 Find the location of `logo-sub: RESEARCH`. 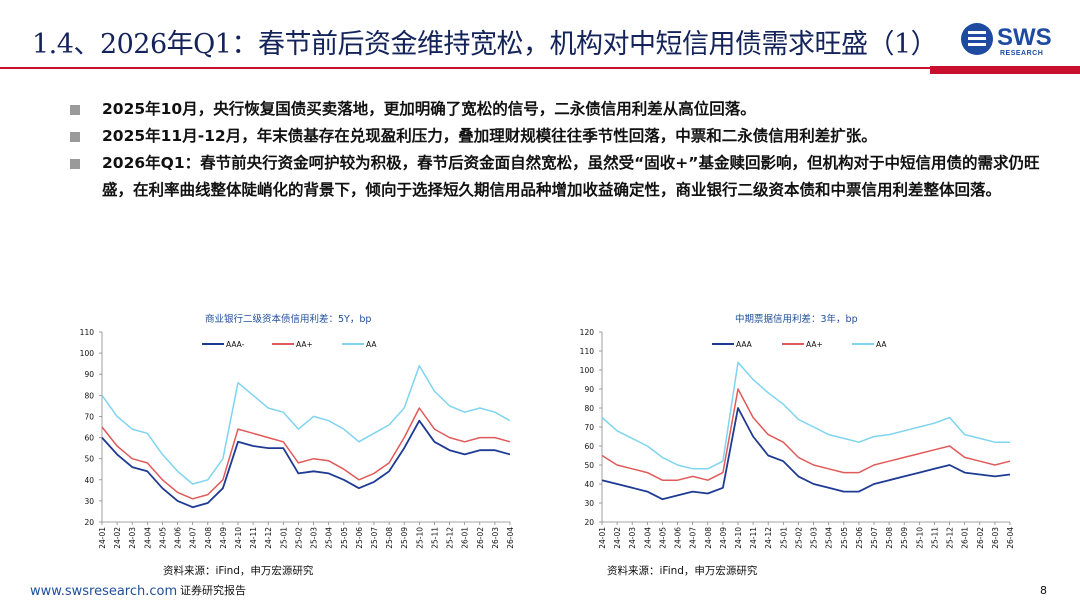

logo-sub: RESEARCH is located at coordinates (1022, 53).